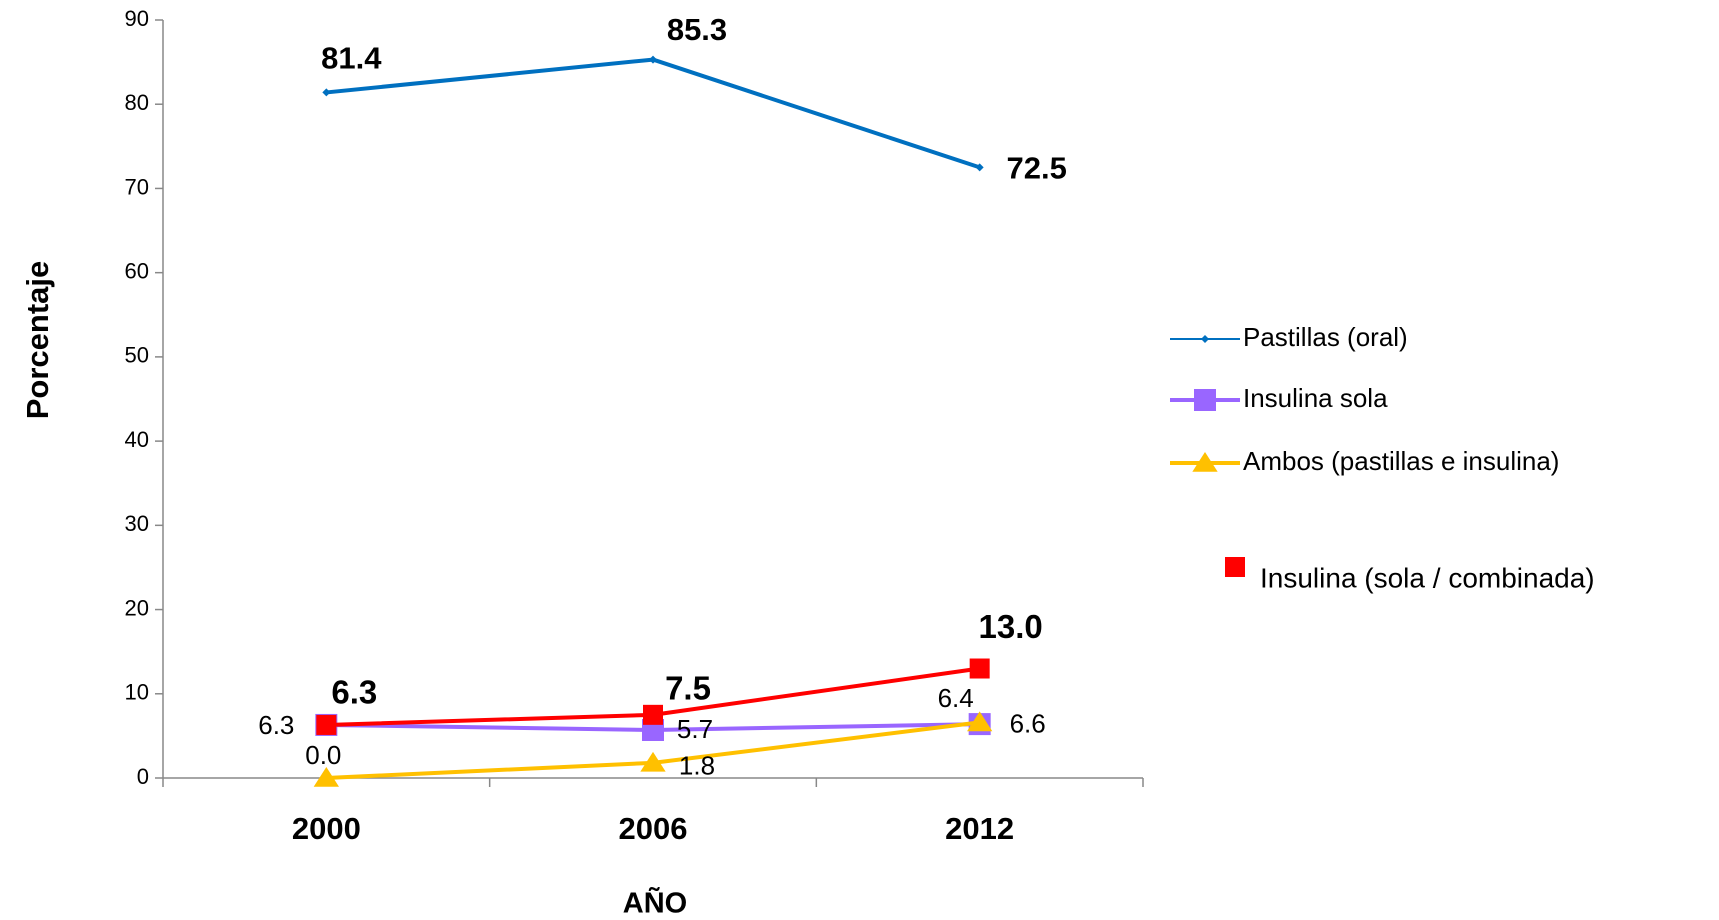  What do you see at coordinates (695, 729) in the screenshot?
I see `data-label: 5.7` at bounding box center [695, 729].